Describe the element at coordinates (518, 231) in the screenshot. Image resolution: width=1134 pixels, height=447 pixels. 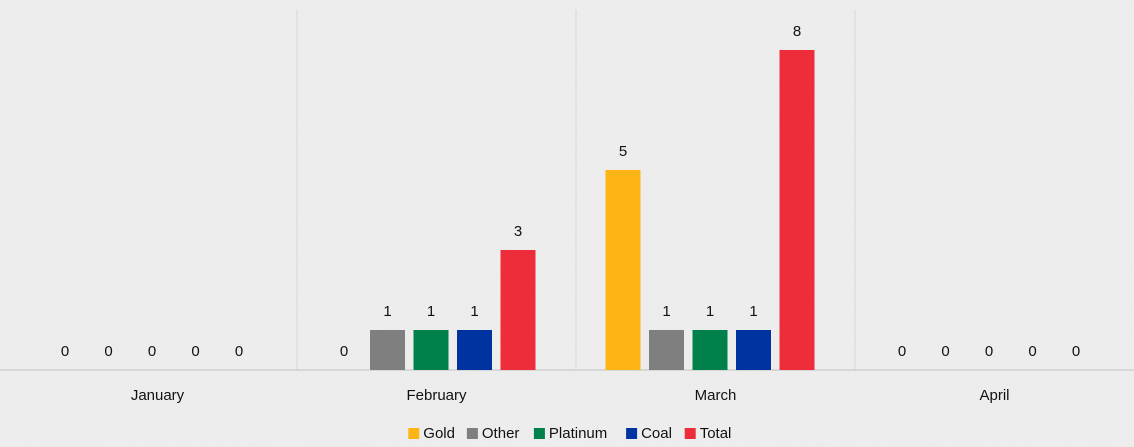
I see `data-label: 3` at that location.